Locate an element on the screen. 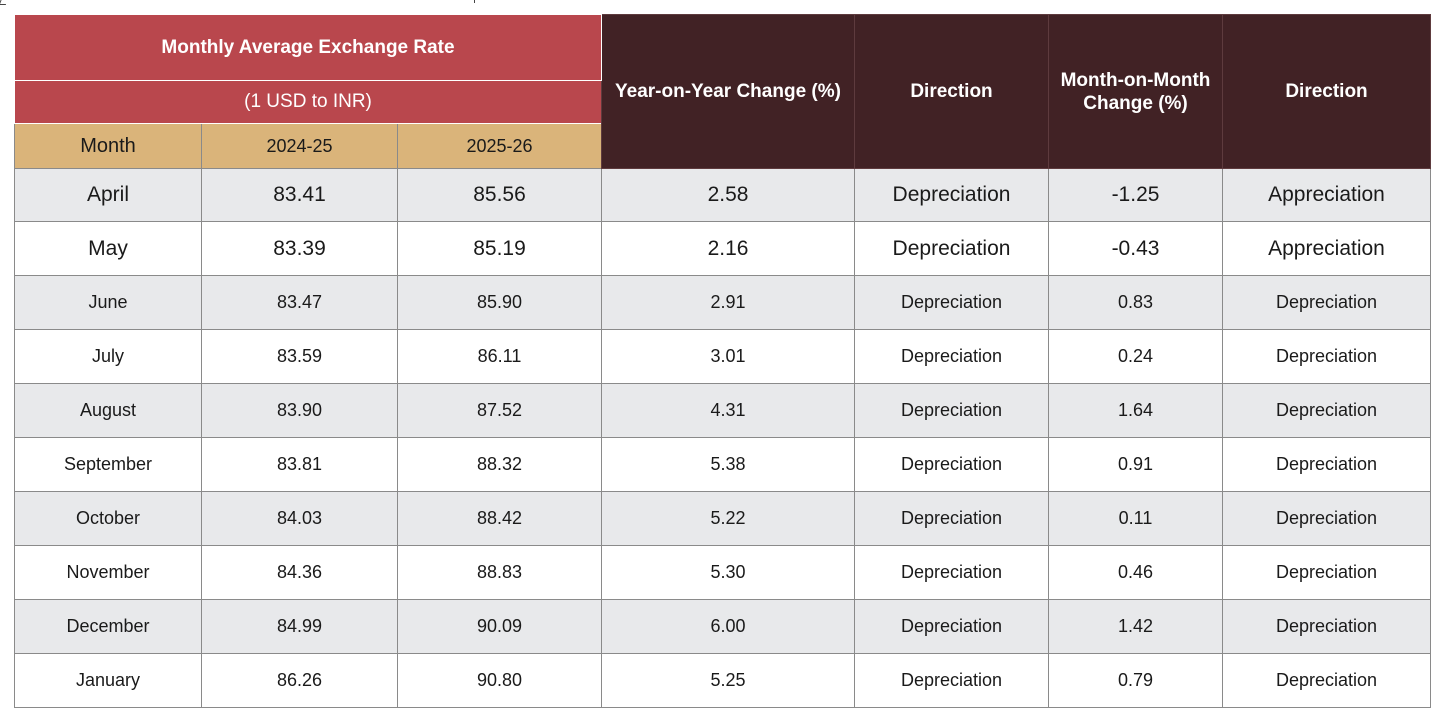  mom-change-header: Month-on-Month Change (%) is located at coordinates (1135, 91).